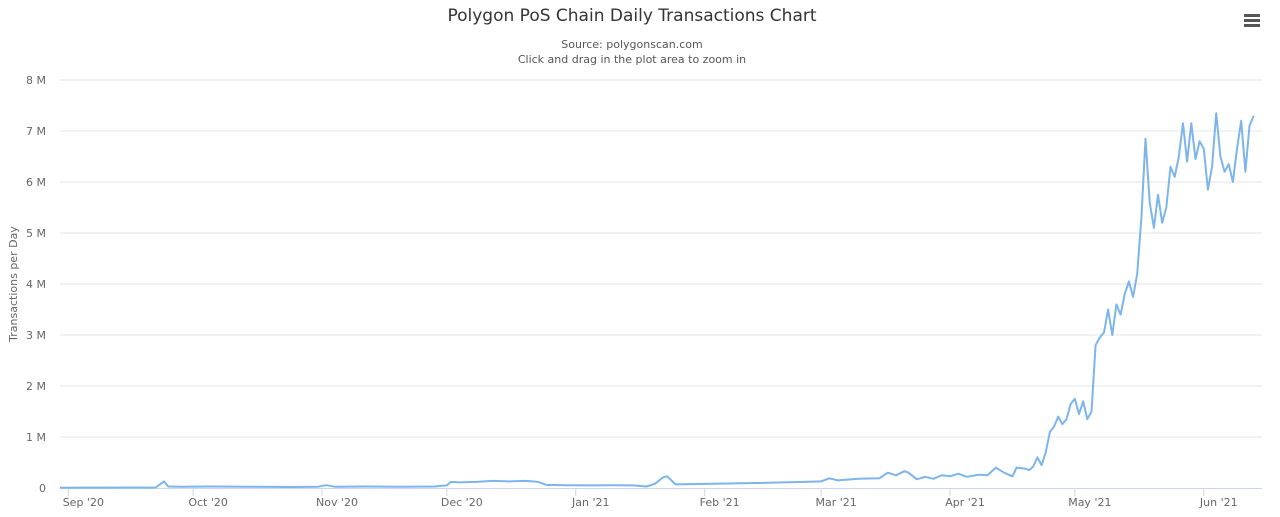  I want to click on y-axis-ticks: 0 1 M 2 M 3 M 4 M 5 M 6 M 7 M 8 M, so click(36, 284).